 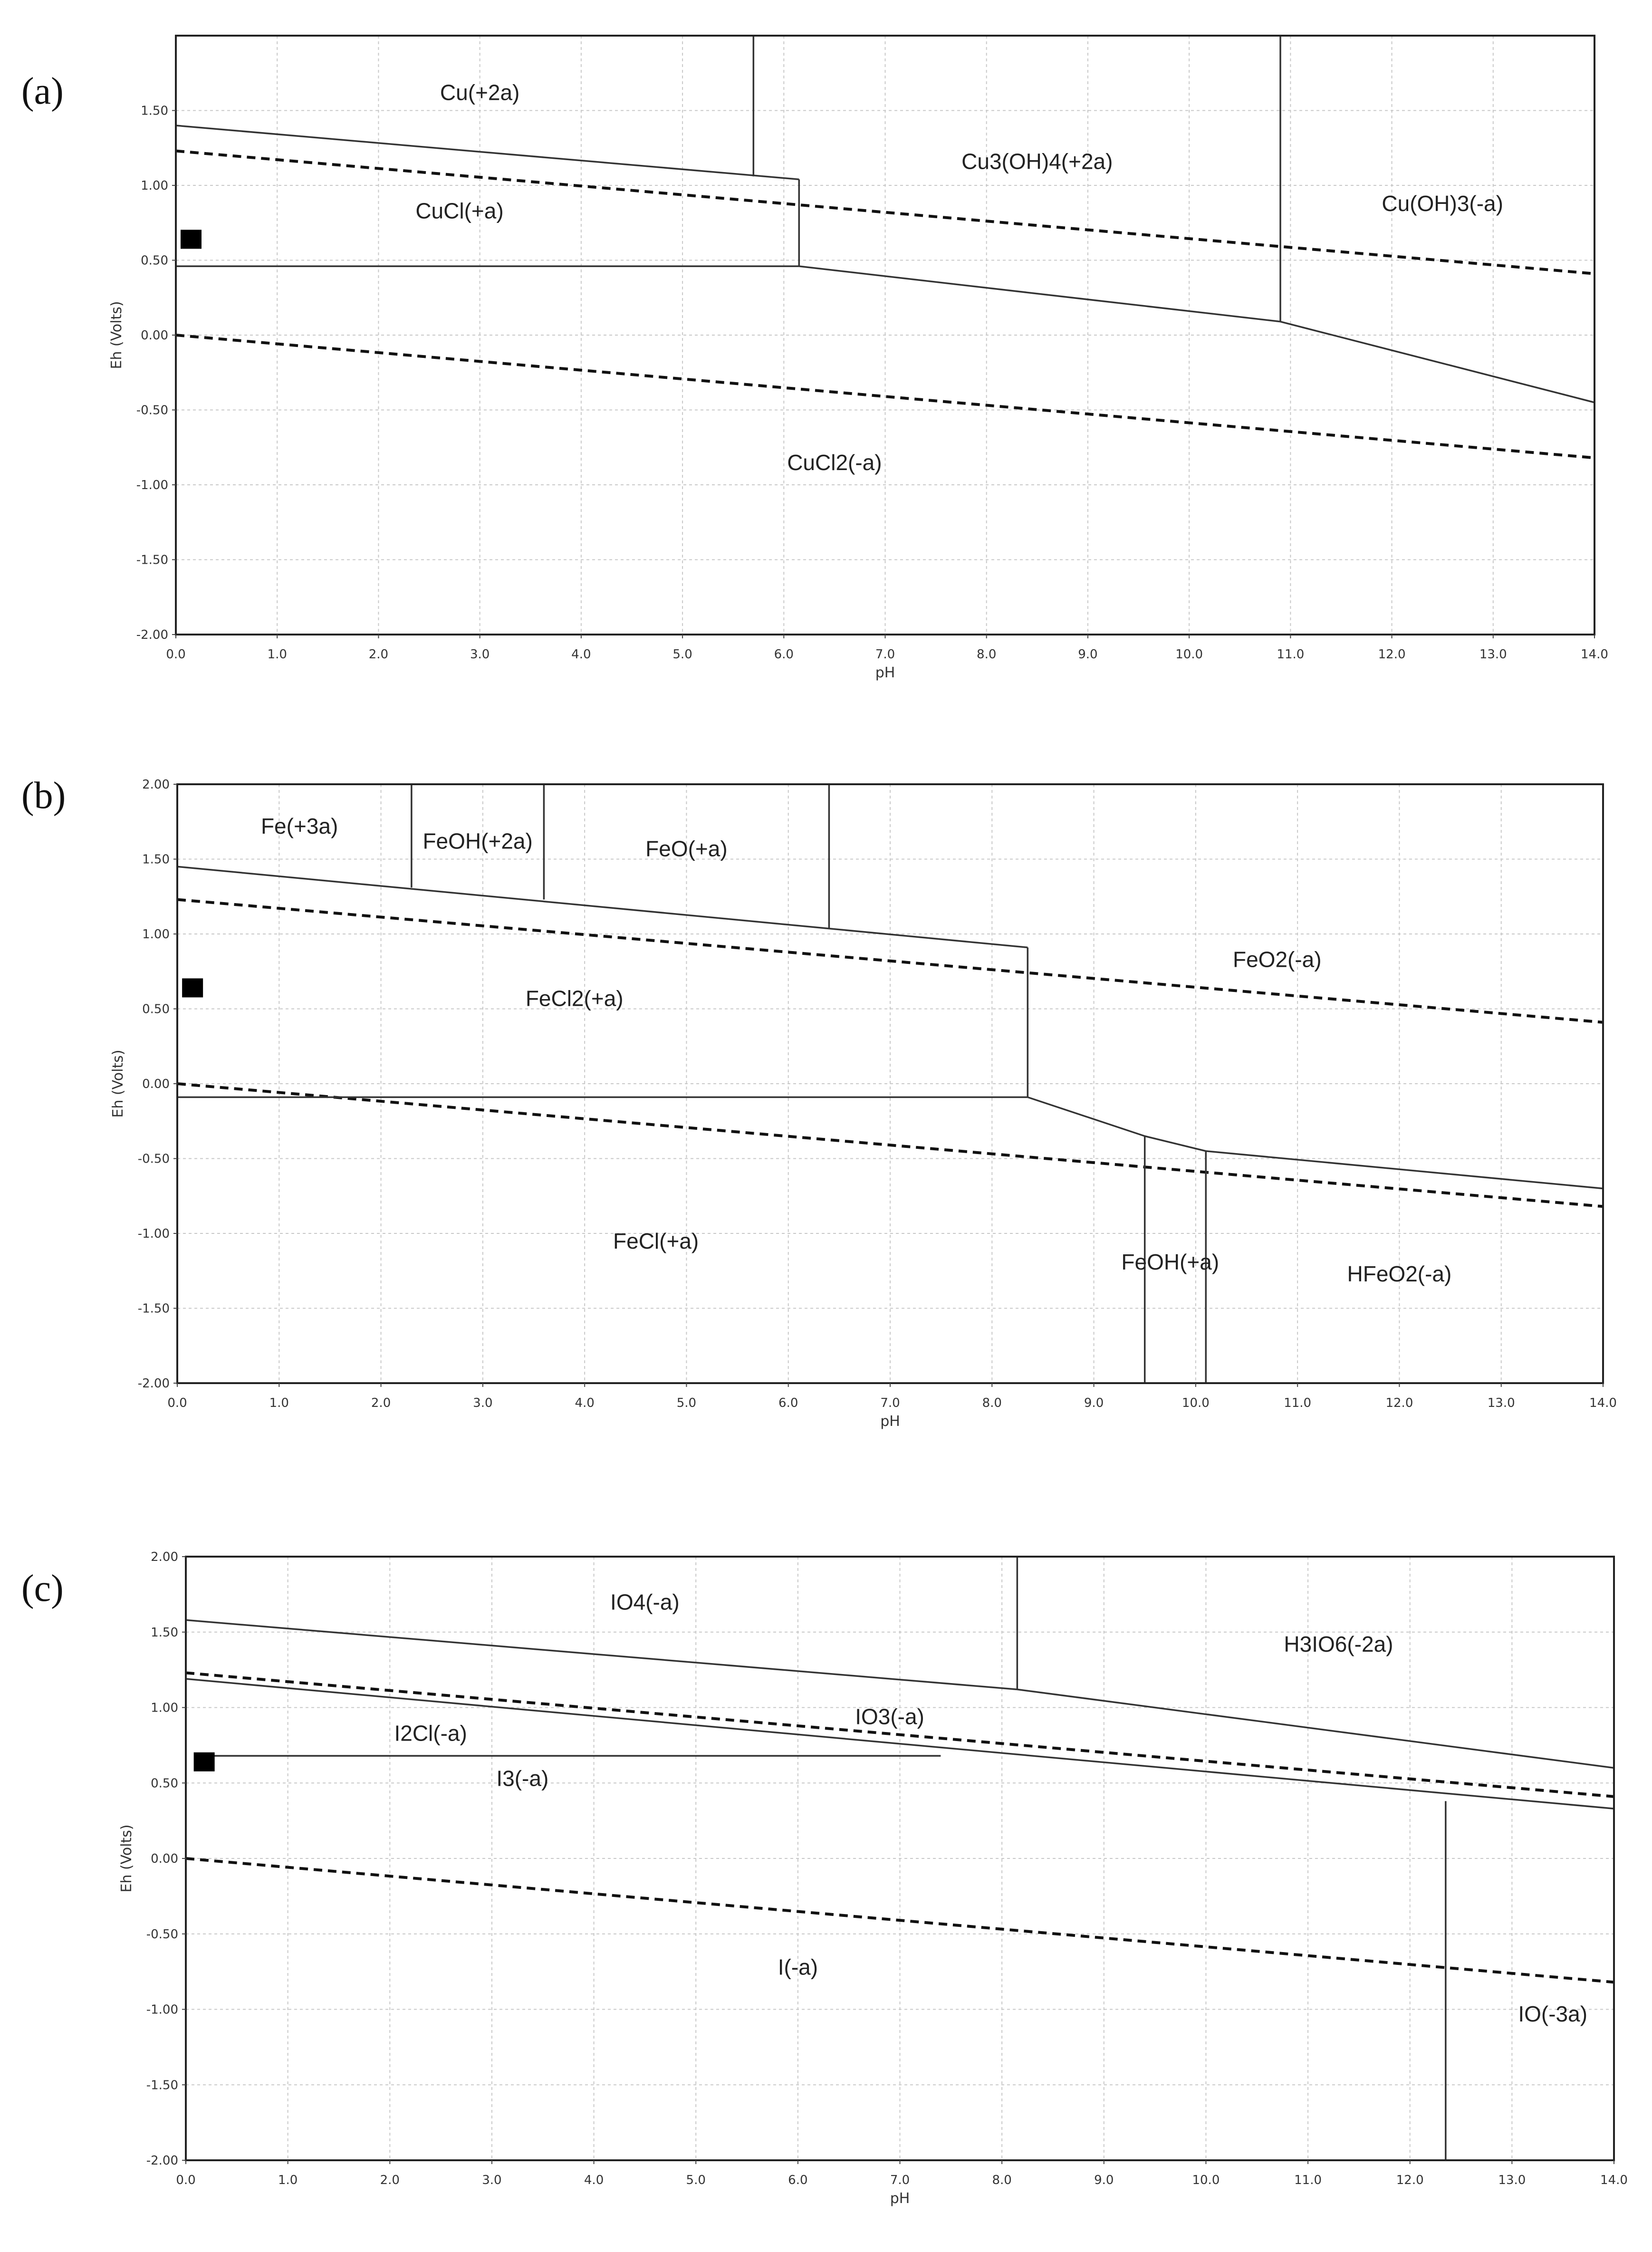 I want to click on region-label: IO(-3a), so click(x=1552, y=2014).